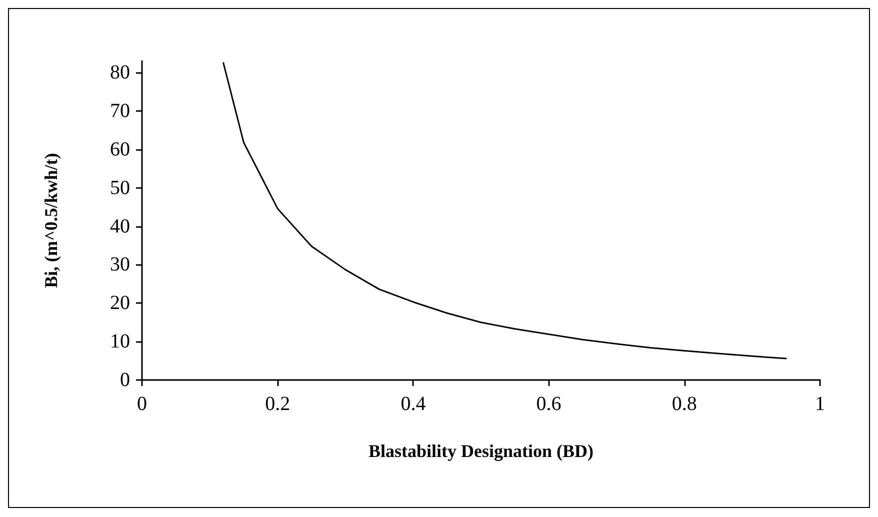  I want to click on y-tick-label: 30, so click(120, 265).